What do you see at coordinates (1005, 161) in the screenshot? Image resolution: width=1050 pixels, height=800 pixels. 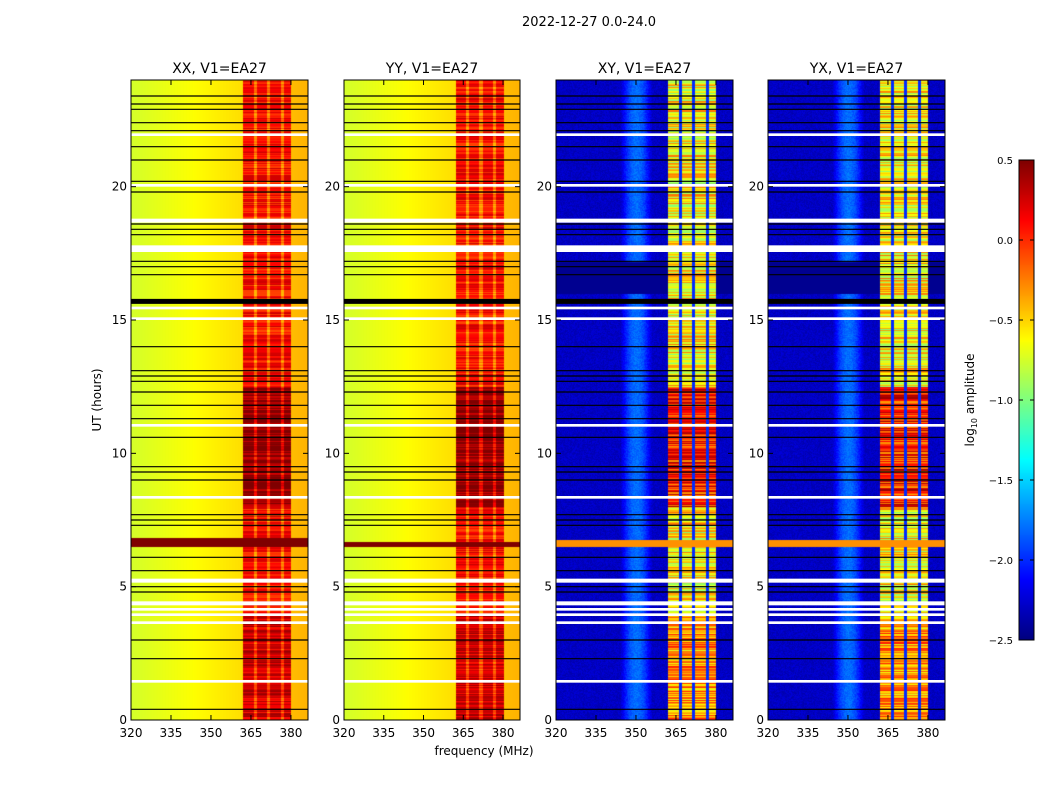 I see `colorbar-tick-label: 0.5` at bounding box center [1005, 161].